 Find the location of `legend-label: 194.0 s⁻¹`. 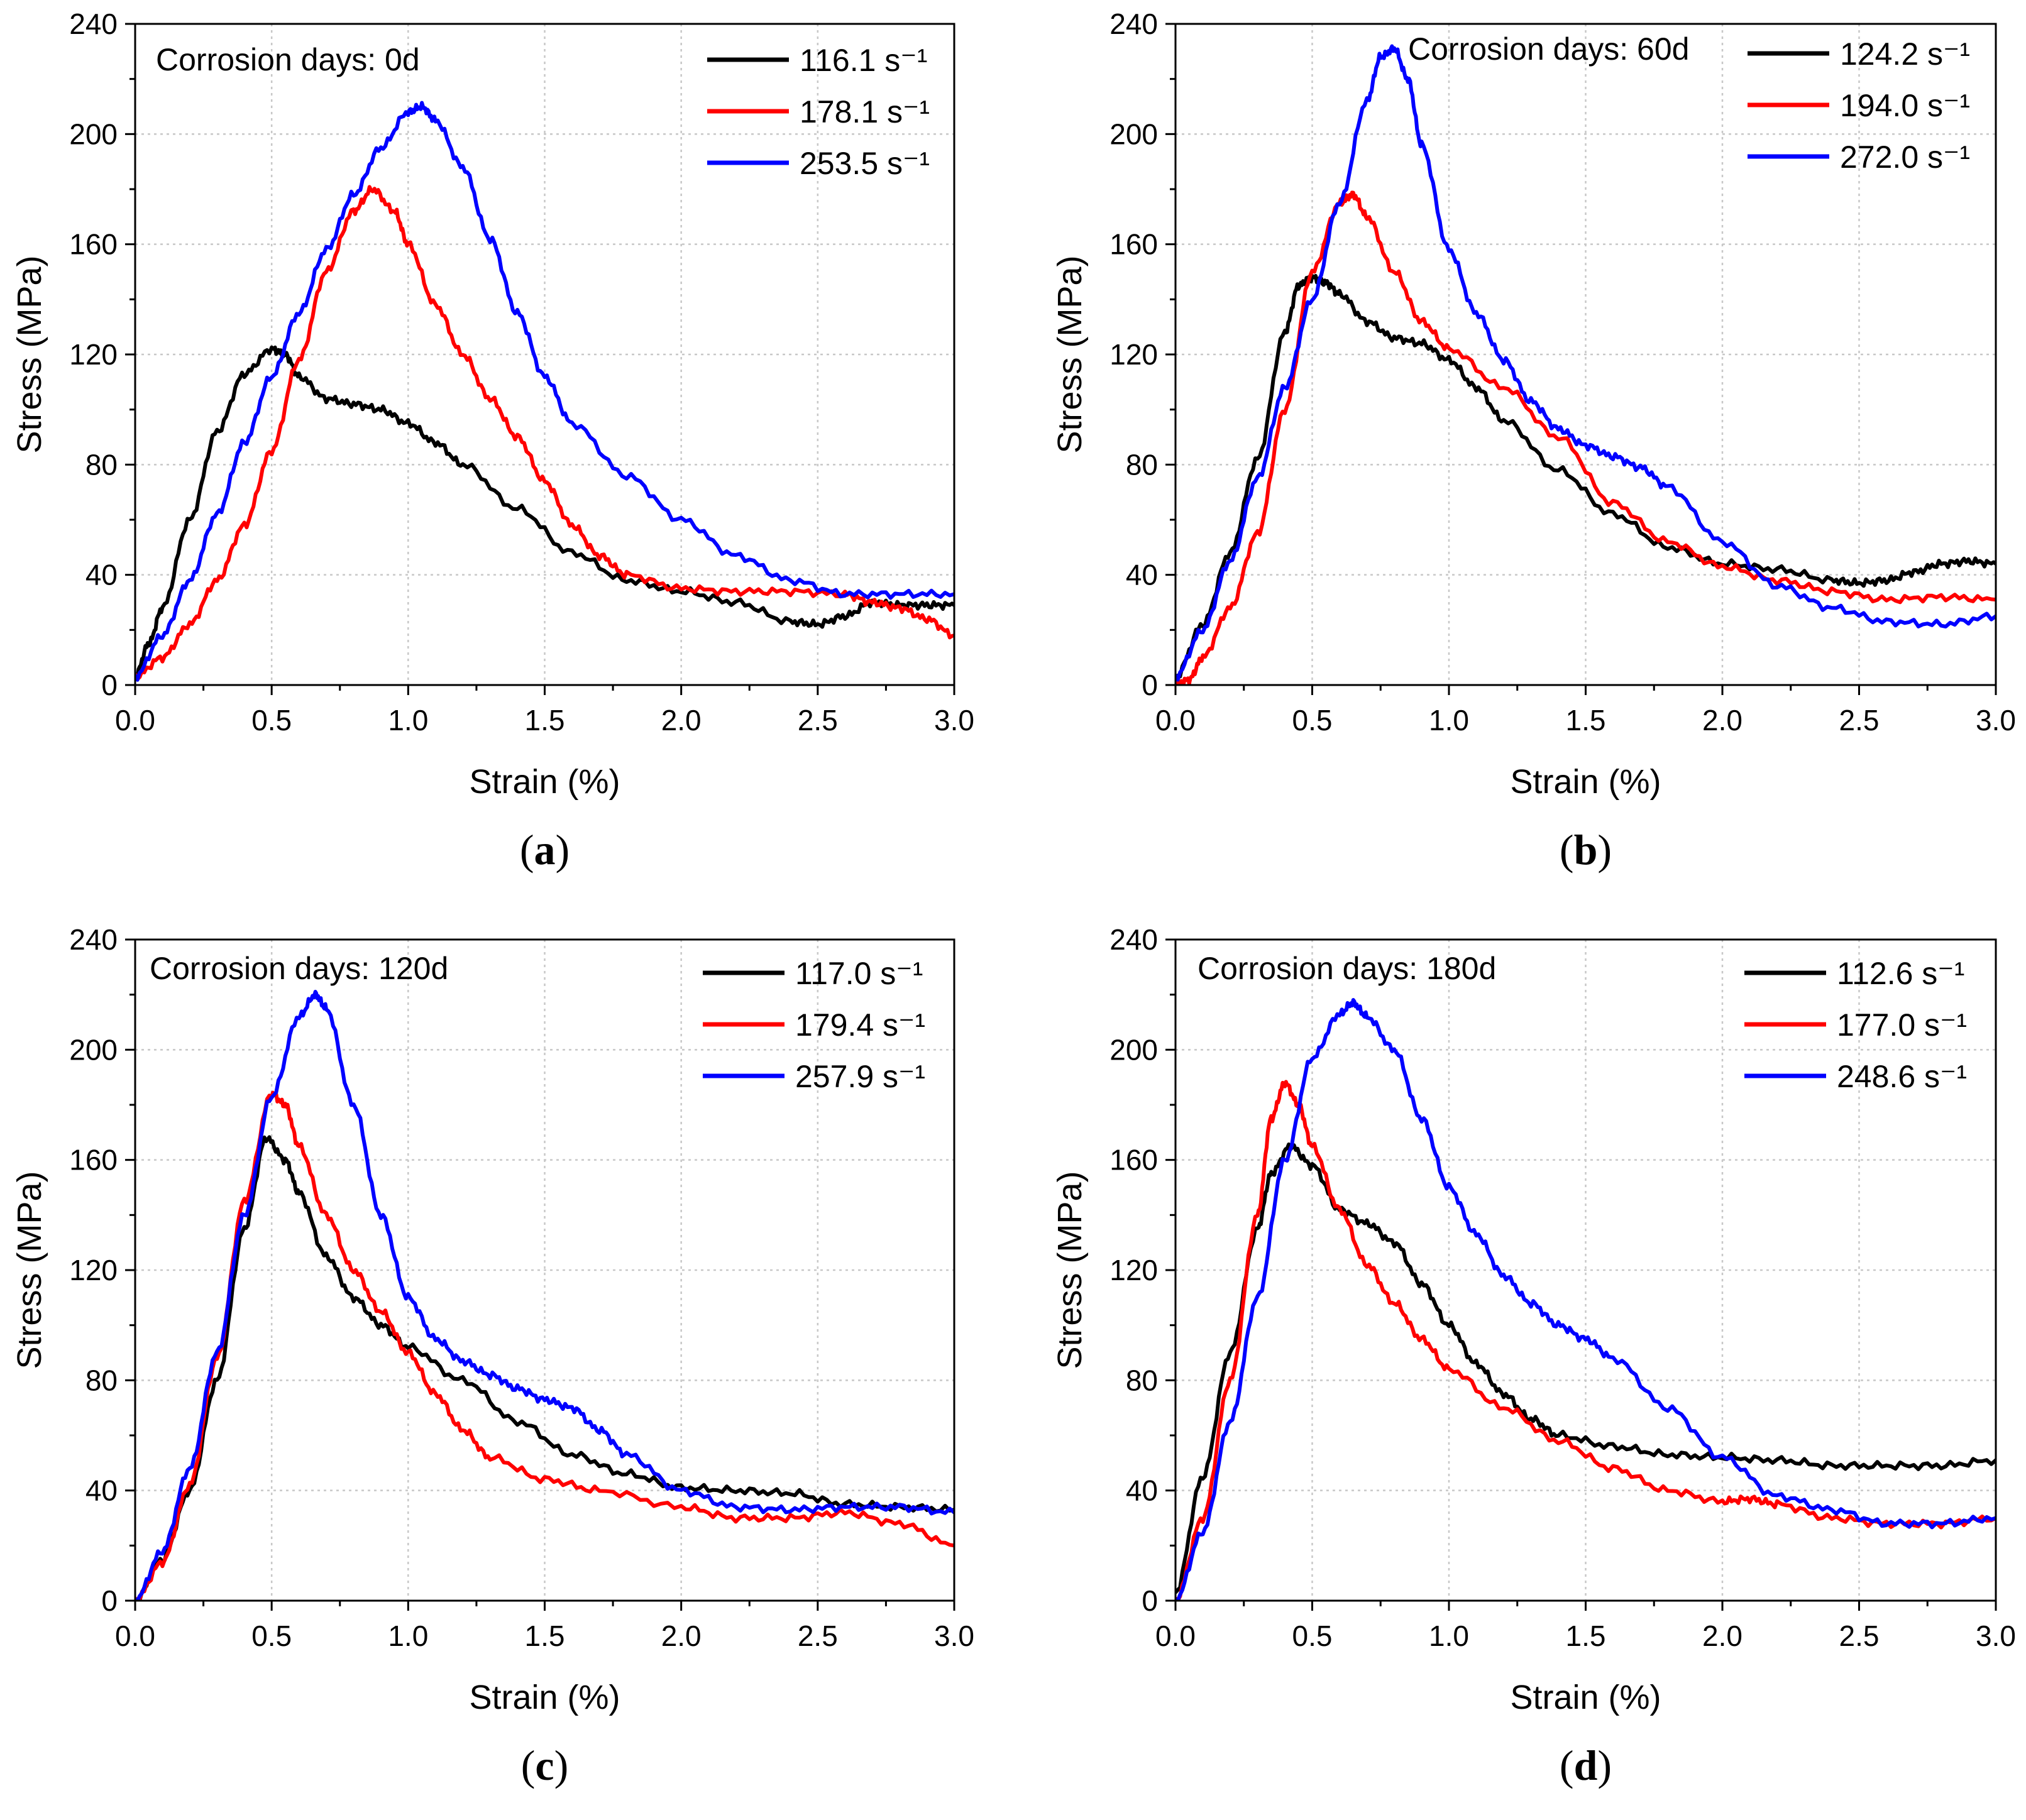

legend-label: 194.0 s⁻¹ is located at coordinates (1905, 105).